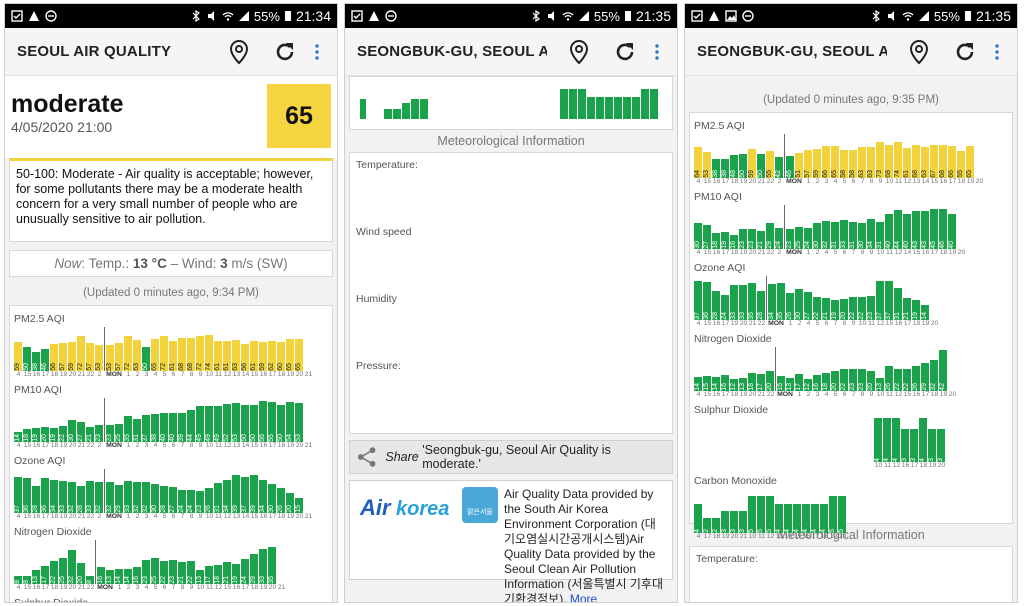 The image size is (1024, 606). What do you see at coordinates (761, 305) in the screenshot?
I see `chart-bar: 28` at bounding box center [761, 305].